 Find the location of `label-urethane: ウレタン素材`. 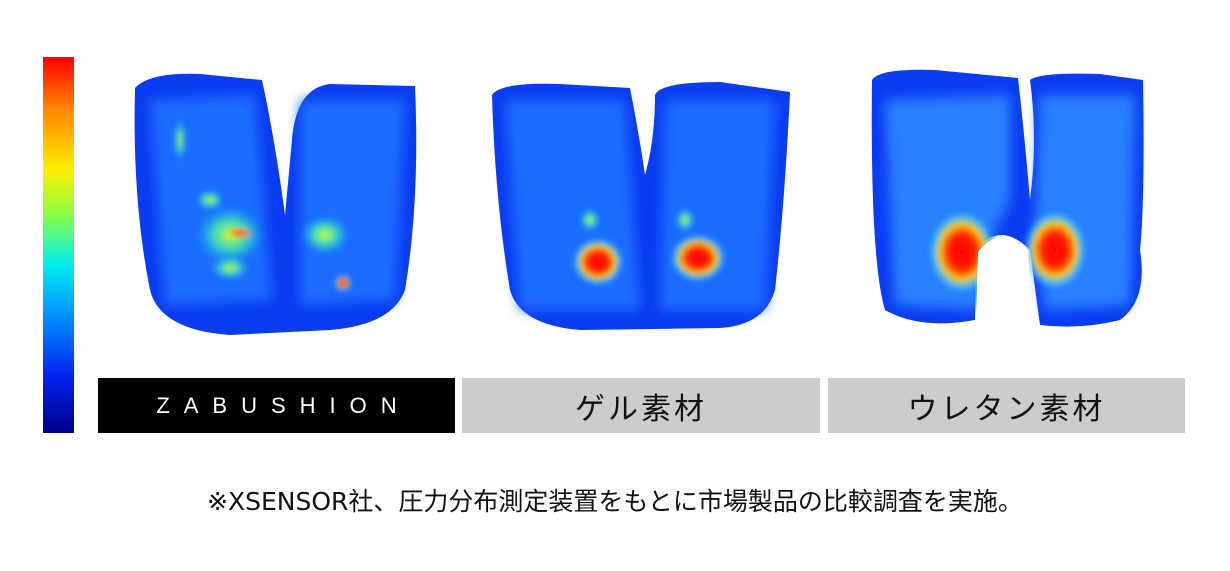

label-urethane: ウレタン素材 is located at coordinates (1006, 405).